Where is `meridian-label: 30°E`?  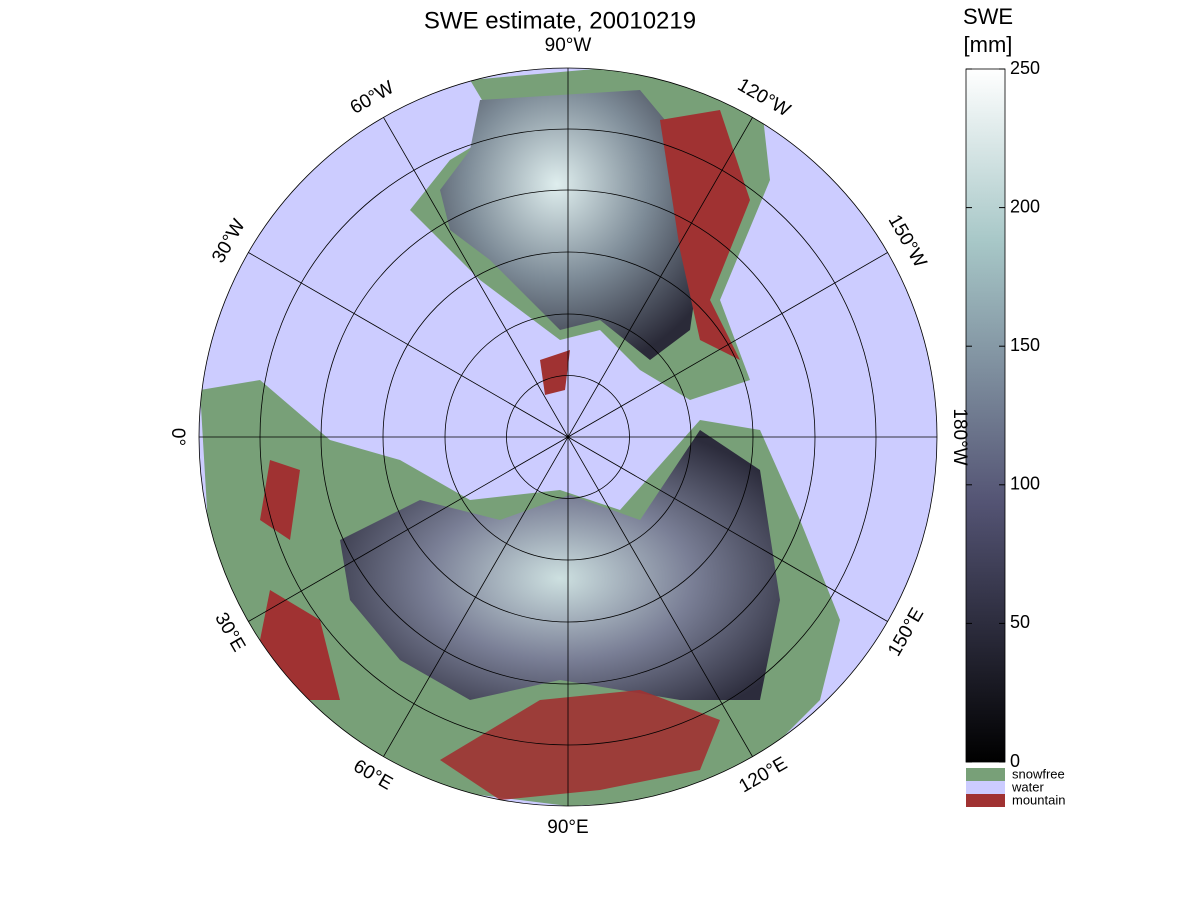 meridian-label: 30°E is located at coordinates (229, 632).